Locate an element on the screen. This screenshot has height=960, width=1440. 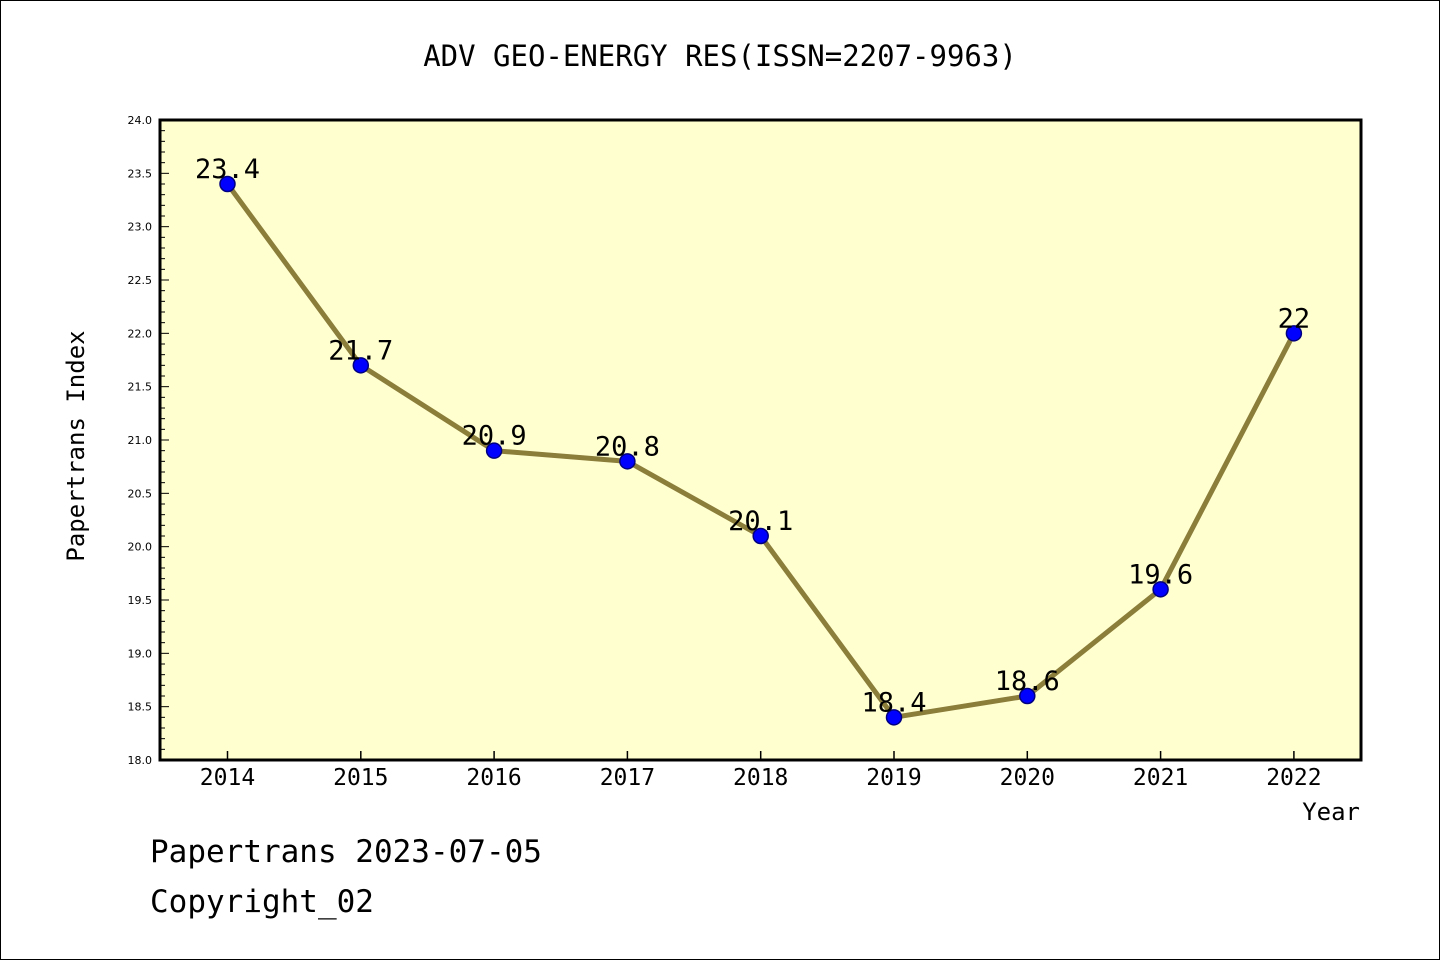
y-tick-label: 20.5 is located at coordinates (140, 493).